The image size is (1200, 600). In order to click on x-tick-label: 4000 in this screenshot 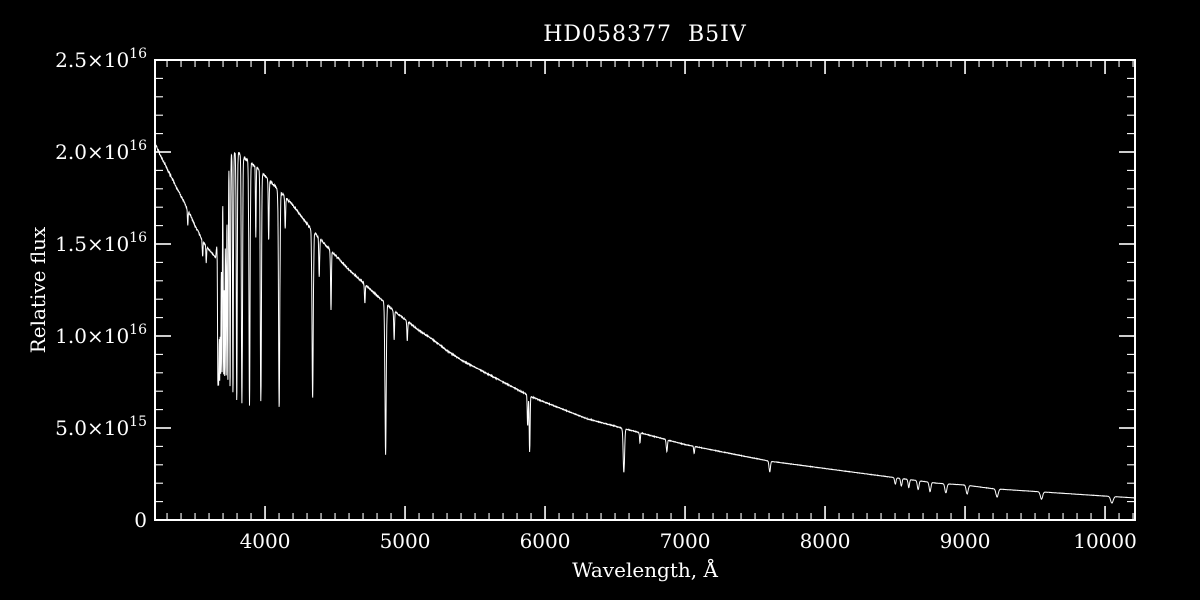, I will do `click(265, 541)`.